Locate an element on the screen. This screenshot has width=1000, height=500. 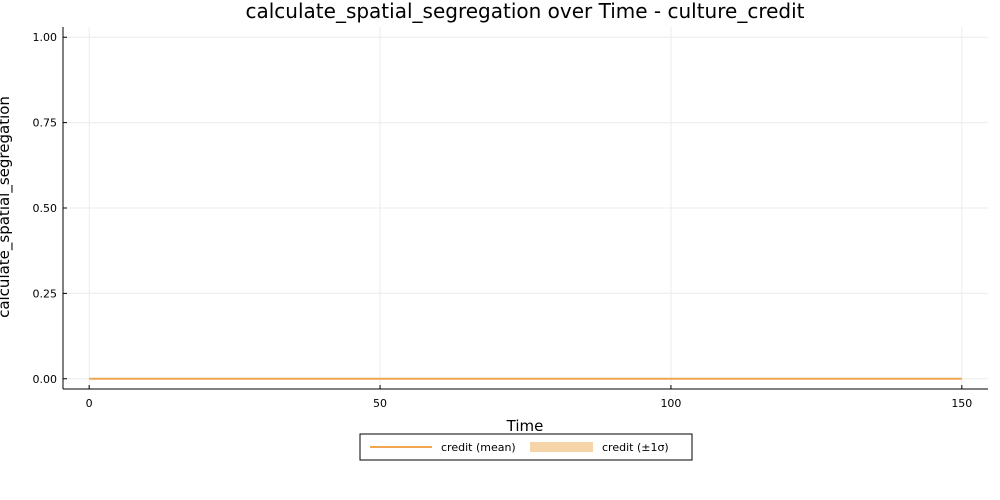
y-tick-label: 0.75 is located at coordinates (45, 123).